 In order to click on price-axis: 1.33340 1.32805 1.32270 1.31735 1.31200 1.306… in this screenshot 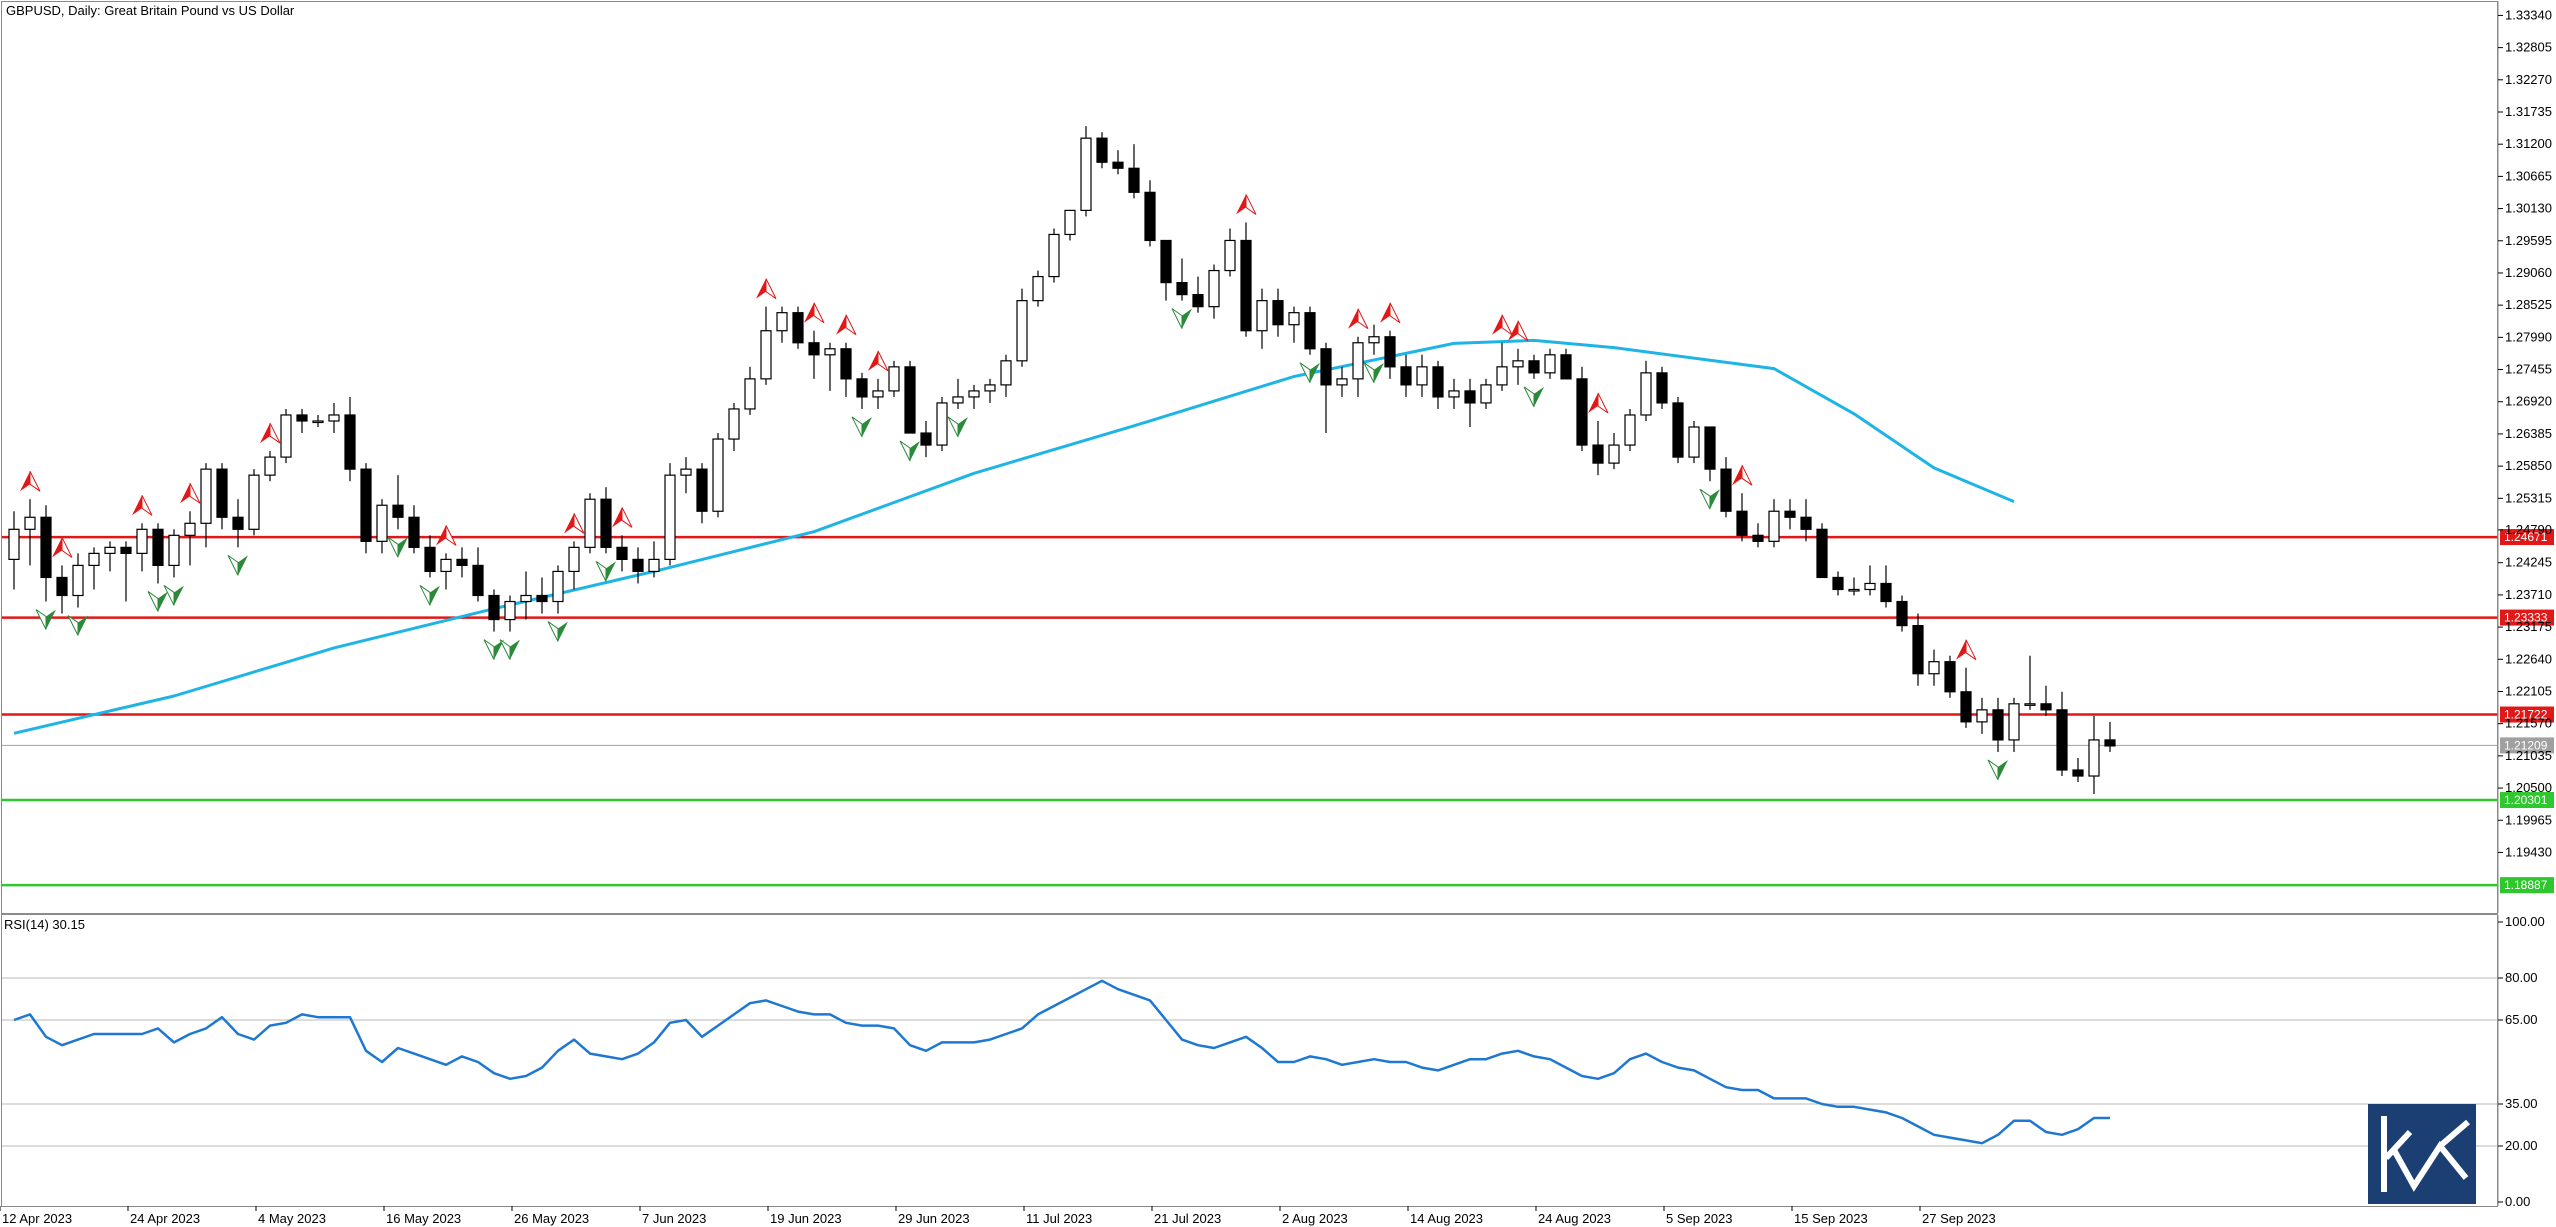, I will do `click(2524, 457)`.